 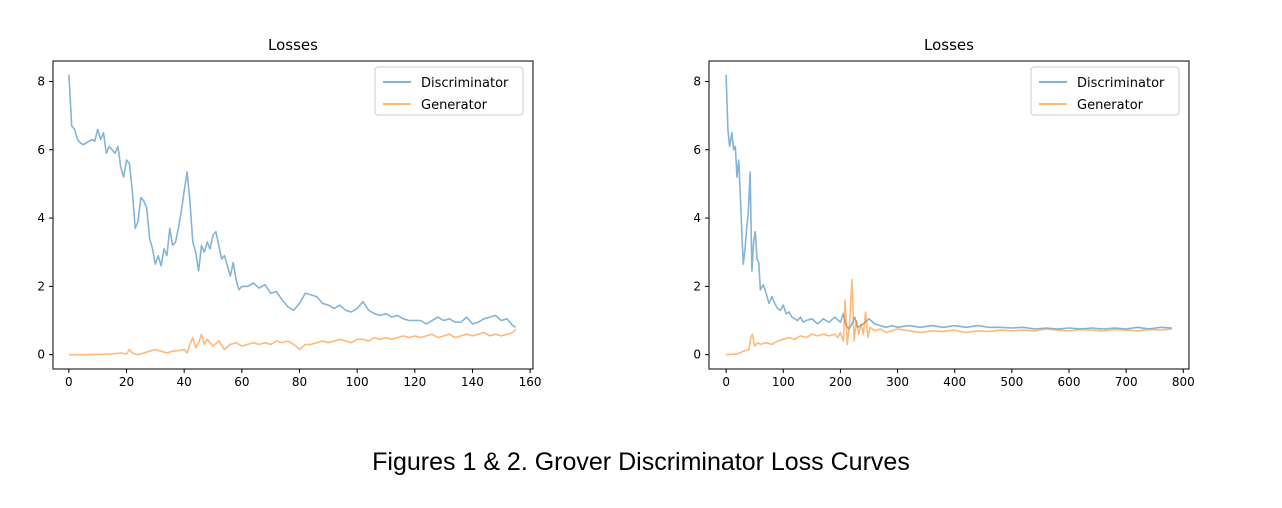 What do you see at coordinates (840, 382) in the screenshot?
I see `x-tick-label: 200` at bounding box center [840, 382].